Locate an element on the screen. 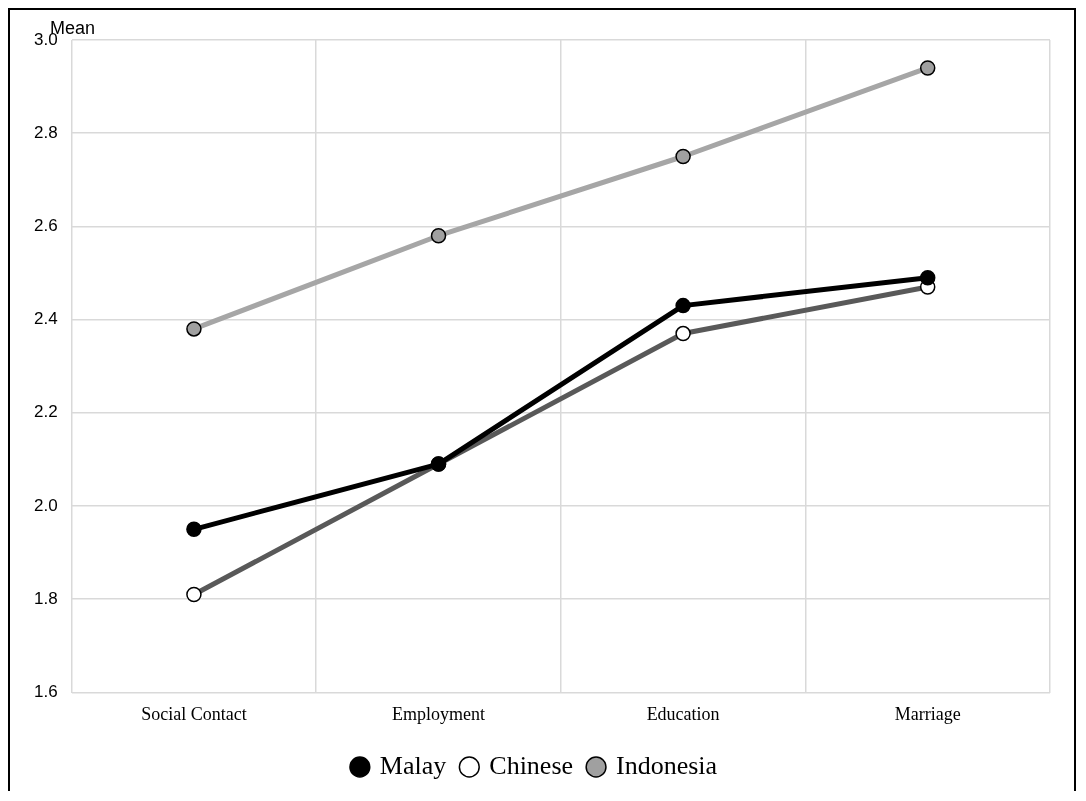  x-tick-label: Marriage is located at coordinates (927, 713).